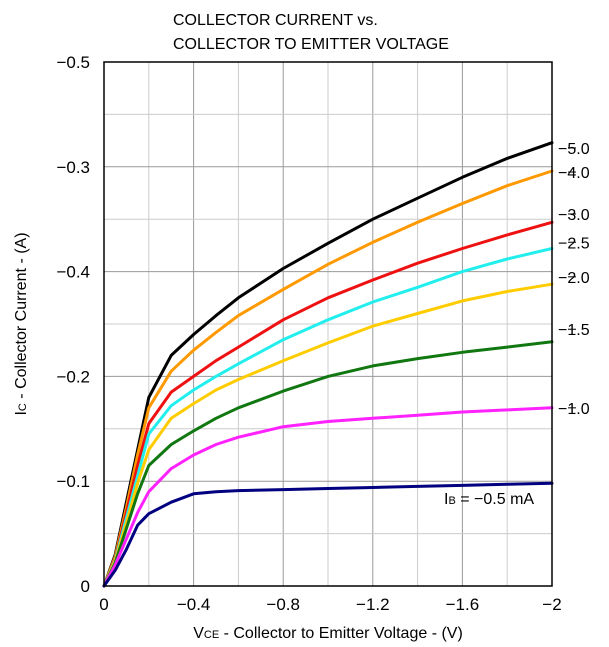 The height and width of the screenshot is (647, 609). Describe the element at coordinates (341, 633) in the screenshot. I see `x-axis-label-rest: - Collector to Emitter Voltage - (V)` at that location.